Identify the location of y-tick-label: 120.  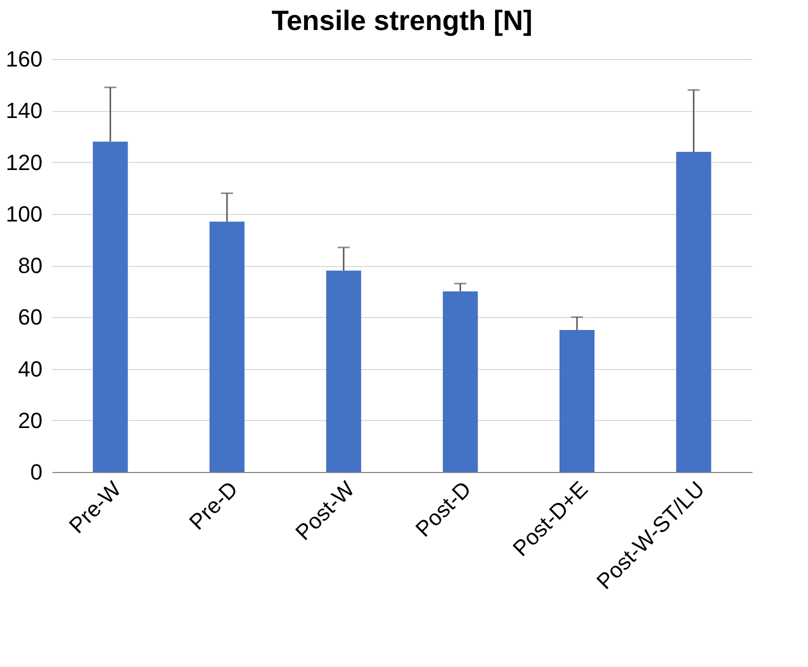
(24, 162).